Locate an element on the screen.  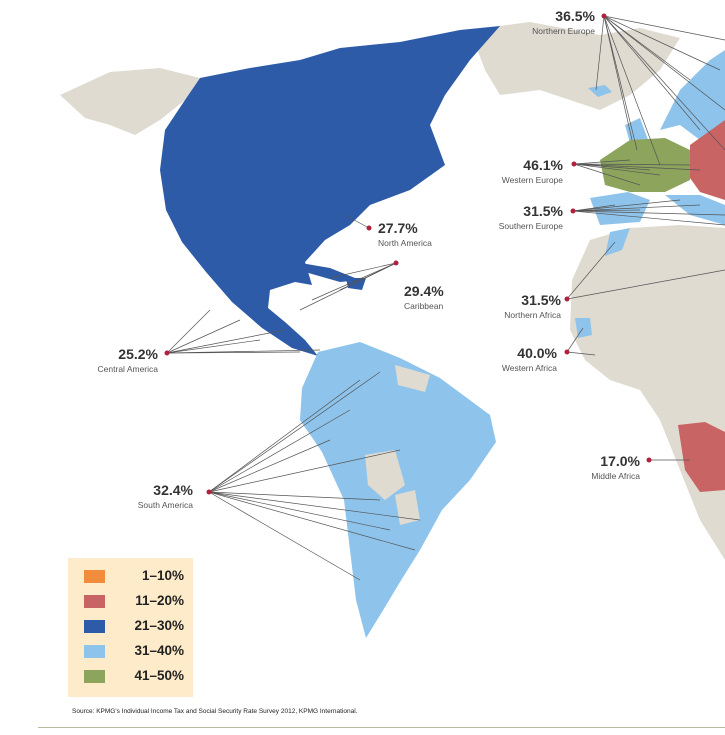
region-name: North America is located at coordinates (405, 243).